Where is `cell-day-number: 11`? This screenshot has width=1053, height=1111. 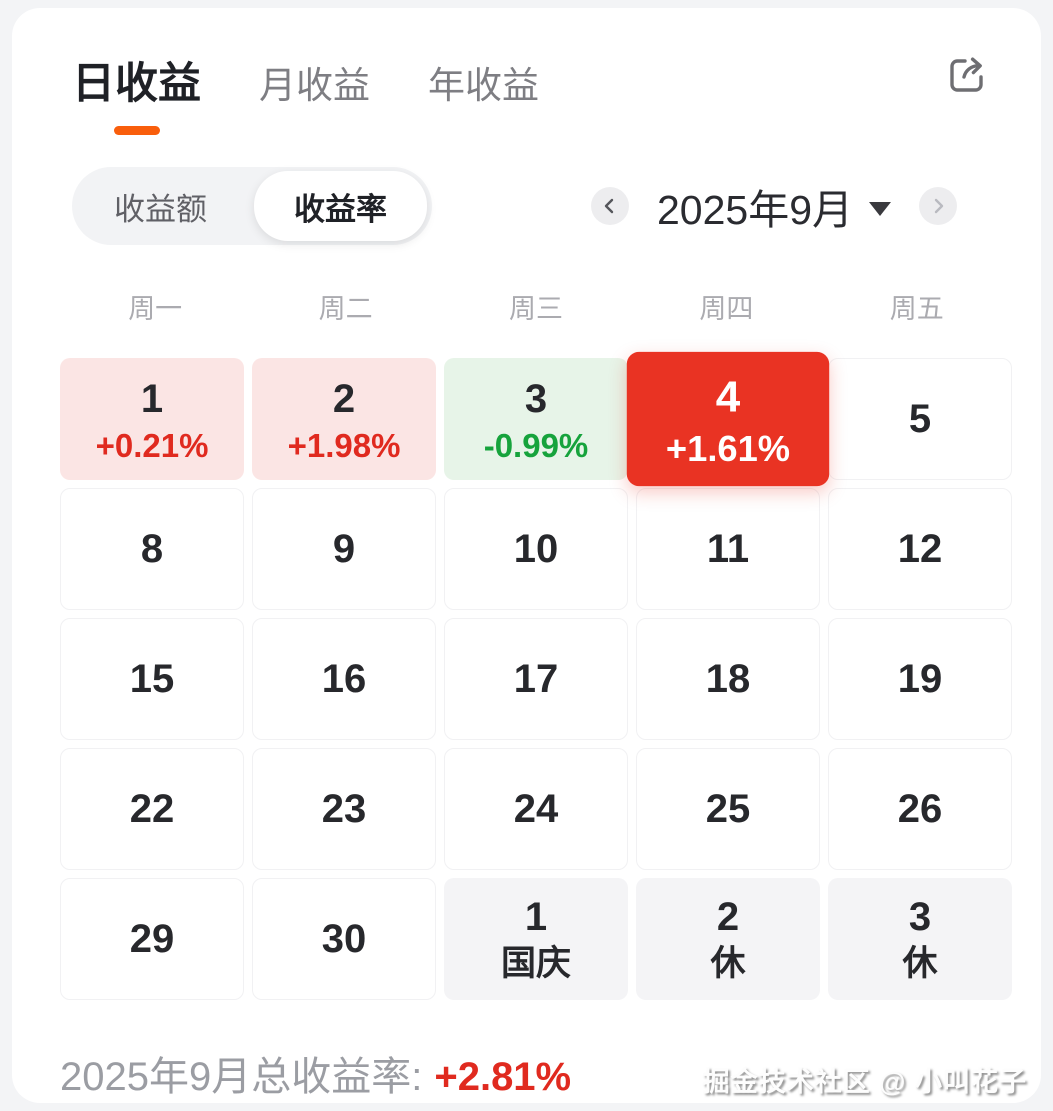 cell-day-number: 11 is located at coordinates (728, 549).